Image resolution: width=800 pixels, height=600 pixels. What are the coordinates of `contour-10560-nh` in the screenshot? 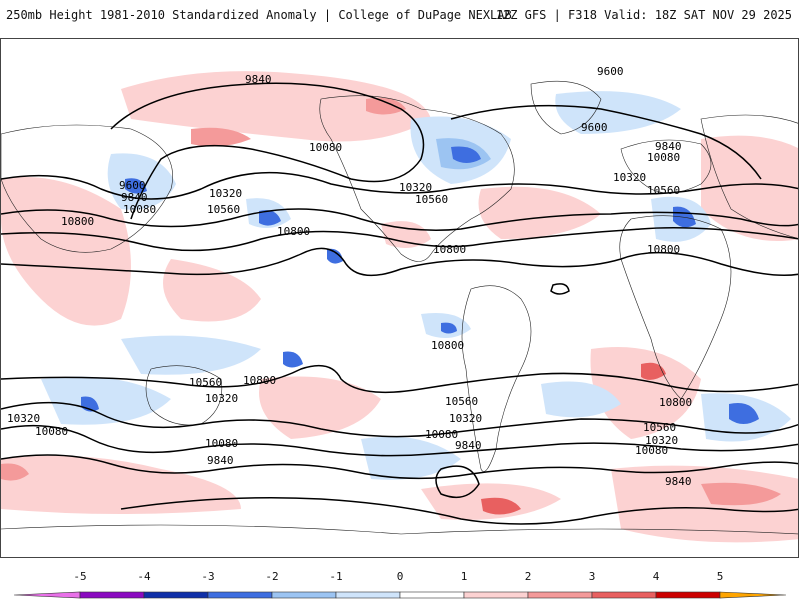 It's located at (399, 239).